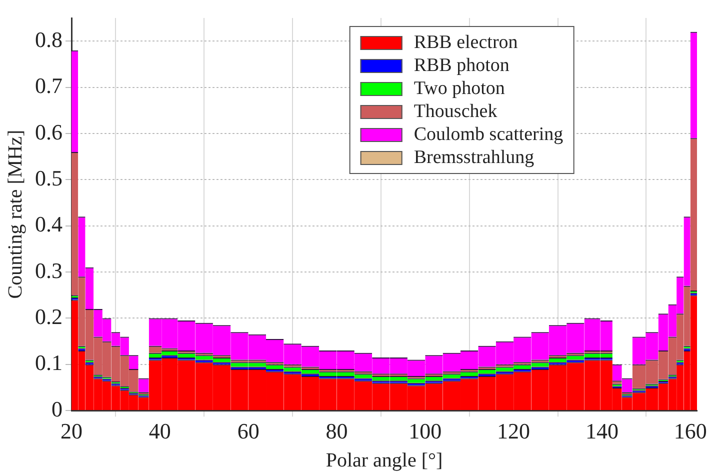 This screenshot has width=723, height=473. Describe the element at coordinates (57, 409) in the screenshot. I see `y-tick-label: 0` at that location.